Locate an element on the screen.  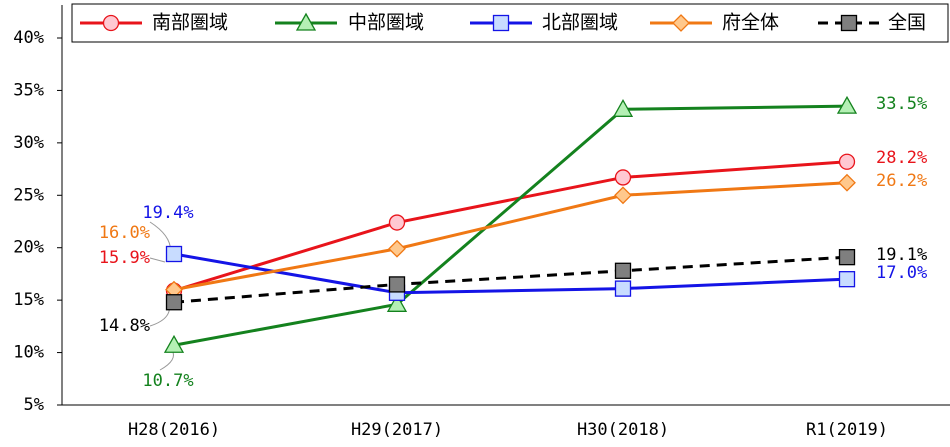
x-tick-label: H30(2018) is located at coordinates (623, 430).